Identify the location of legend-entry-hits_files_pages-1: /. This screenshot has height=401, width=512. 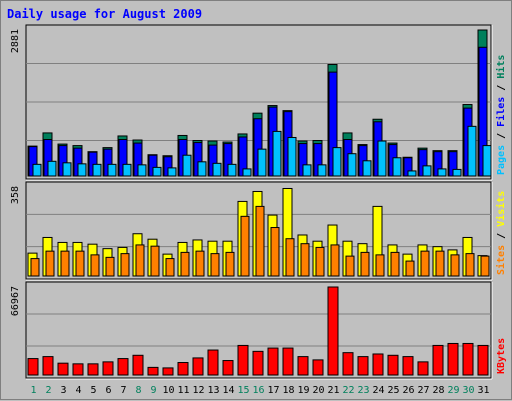
(501, 139).